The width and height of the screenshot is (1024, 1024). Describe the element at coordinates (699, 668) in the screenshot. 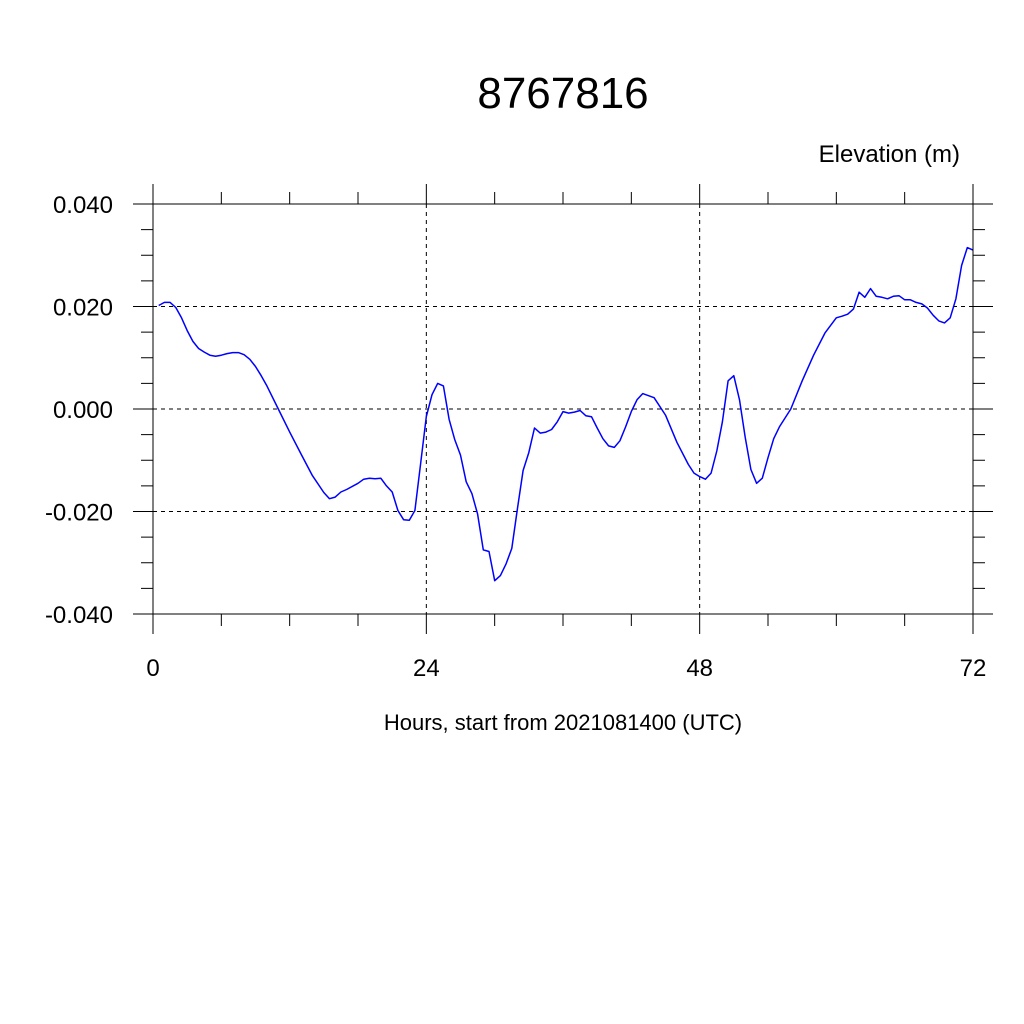

I see `x-tick-label: 48` at that location.